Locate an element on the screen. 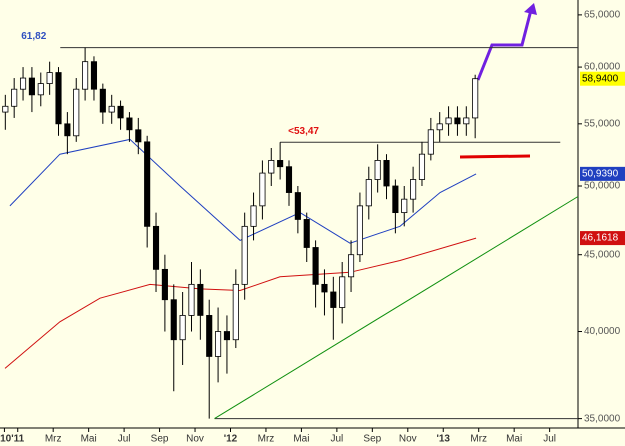 The image size is (625, 446). x-tick-label: '12 is located at coordinates (231, 439).